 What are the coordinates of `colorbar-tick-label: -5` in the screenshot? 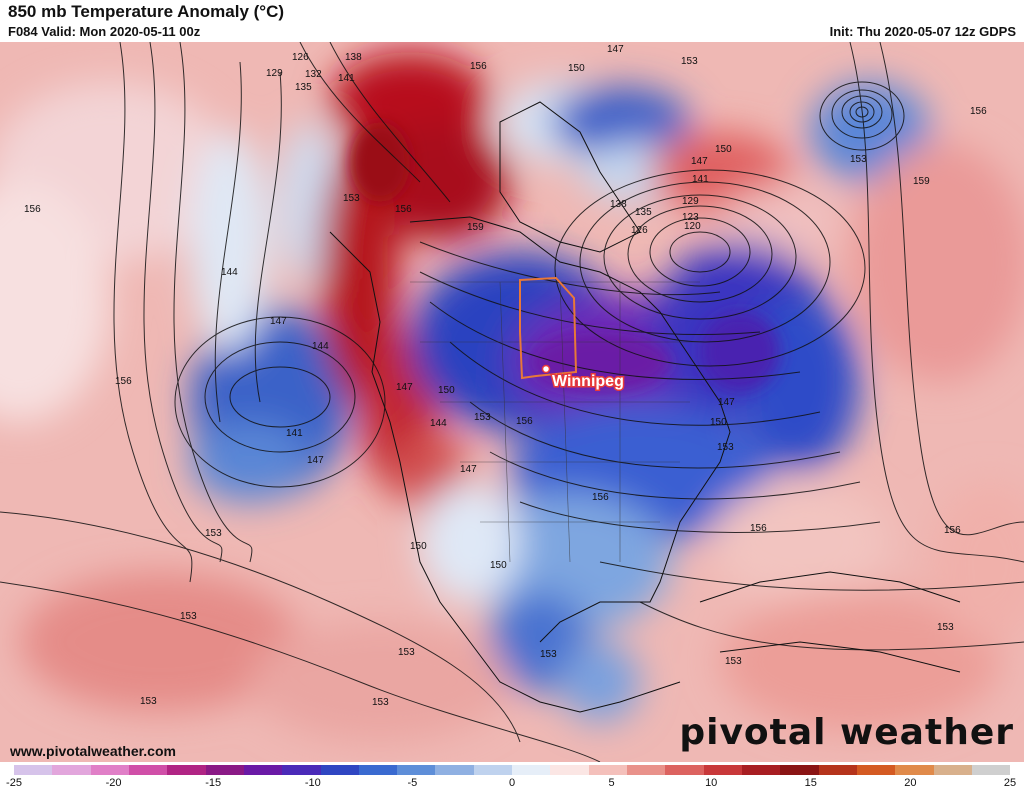 It's located at (412, 783).